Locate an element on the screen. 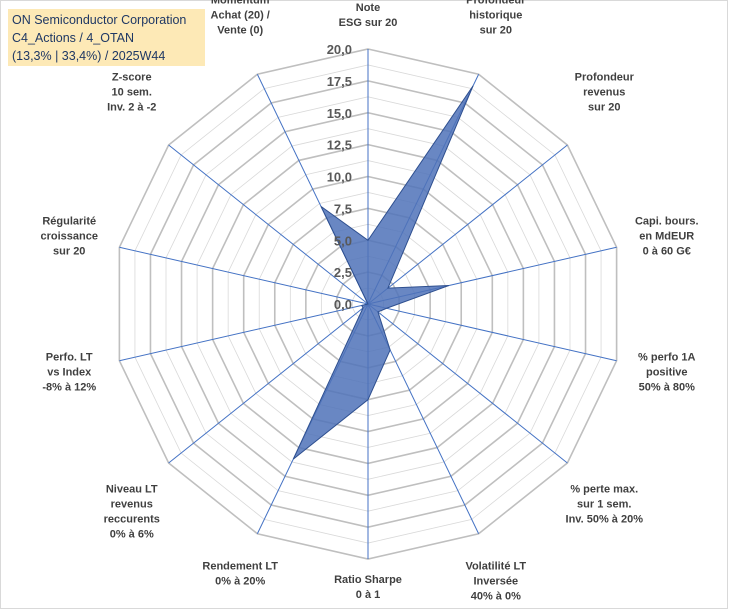 The width and height of the screenshot is (729, 610). period-label: (13,3% | 33,4%) / 2025W44 is located at coordinates (89, 56).